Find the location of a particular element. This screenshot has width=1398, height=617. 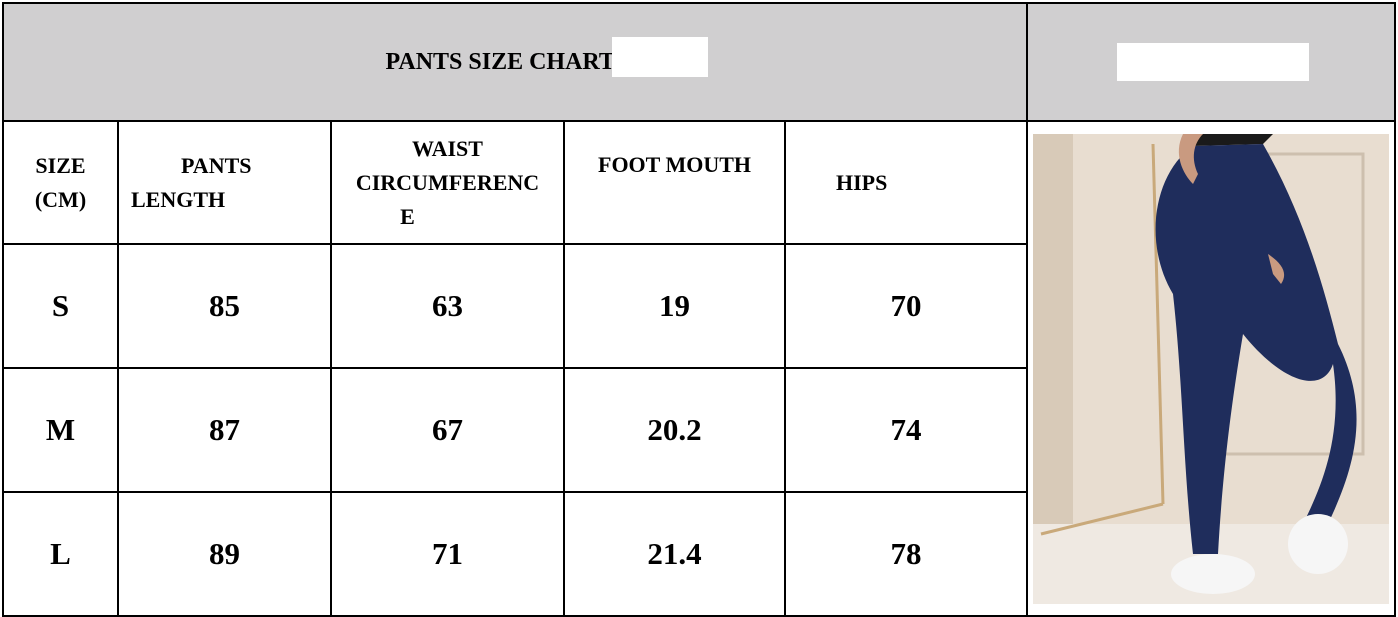

cell-waist: 63 is located at coordinates (447, 306).